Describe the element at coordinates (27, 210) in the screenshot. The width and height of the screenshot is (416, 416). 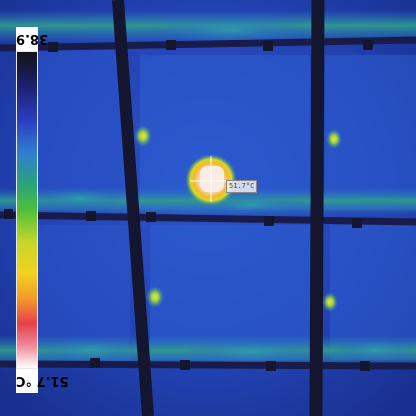
I see `color-scale-bar` at that location.